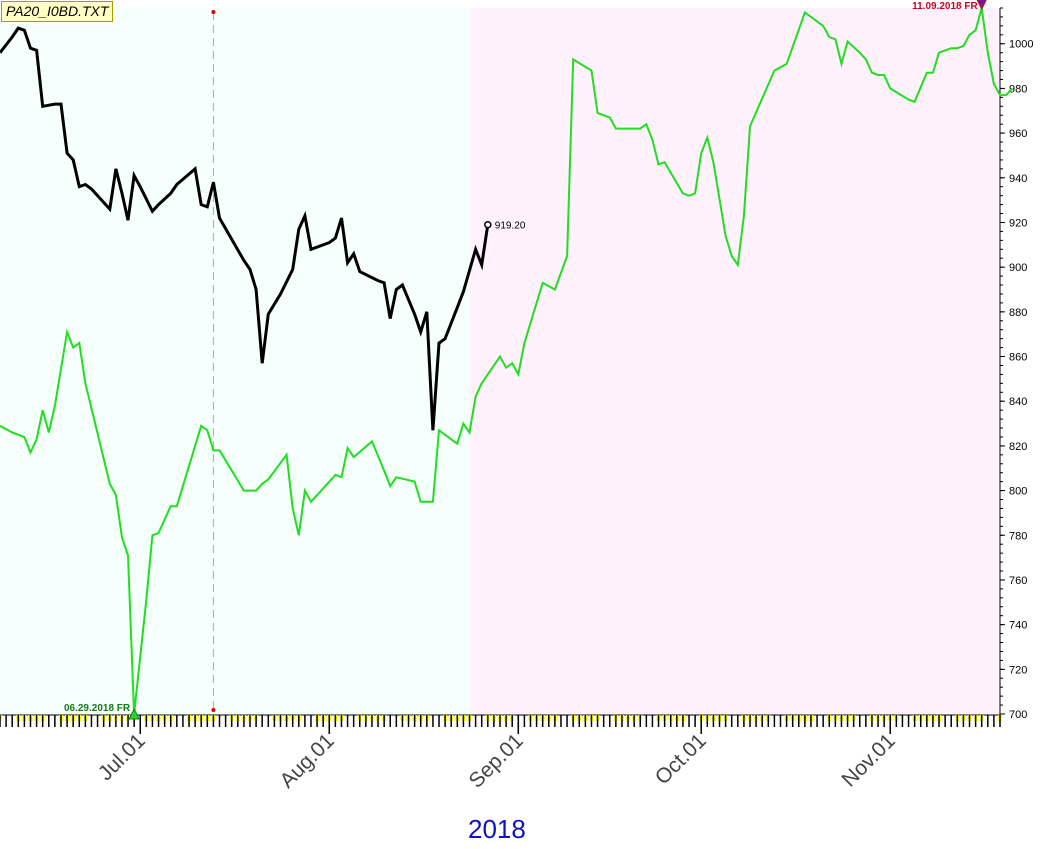 The image size is (1063, 849). Describe the element at coordinates (495, 760) in the screenshot. I see `x-tick-label: Sep.01` at that location.